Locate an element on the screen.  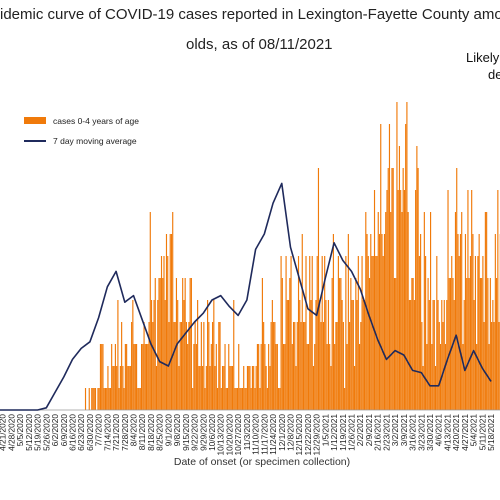
x-tick-label: 4/6/2021 is located at coordinates (439, 430).